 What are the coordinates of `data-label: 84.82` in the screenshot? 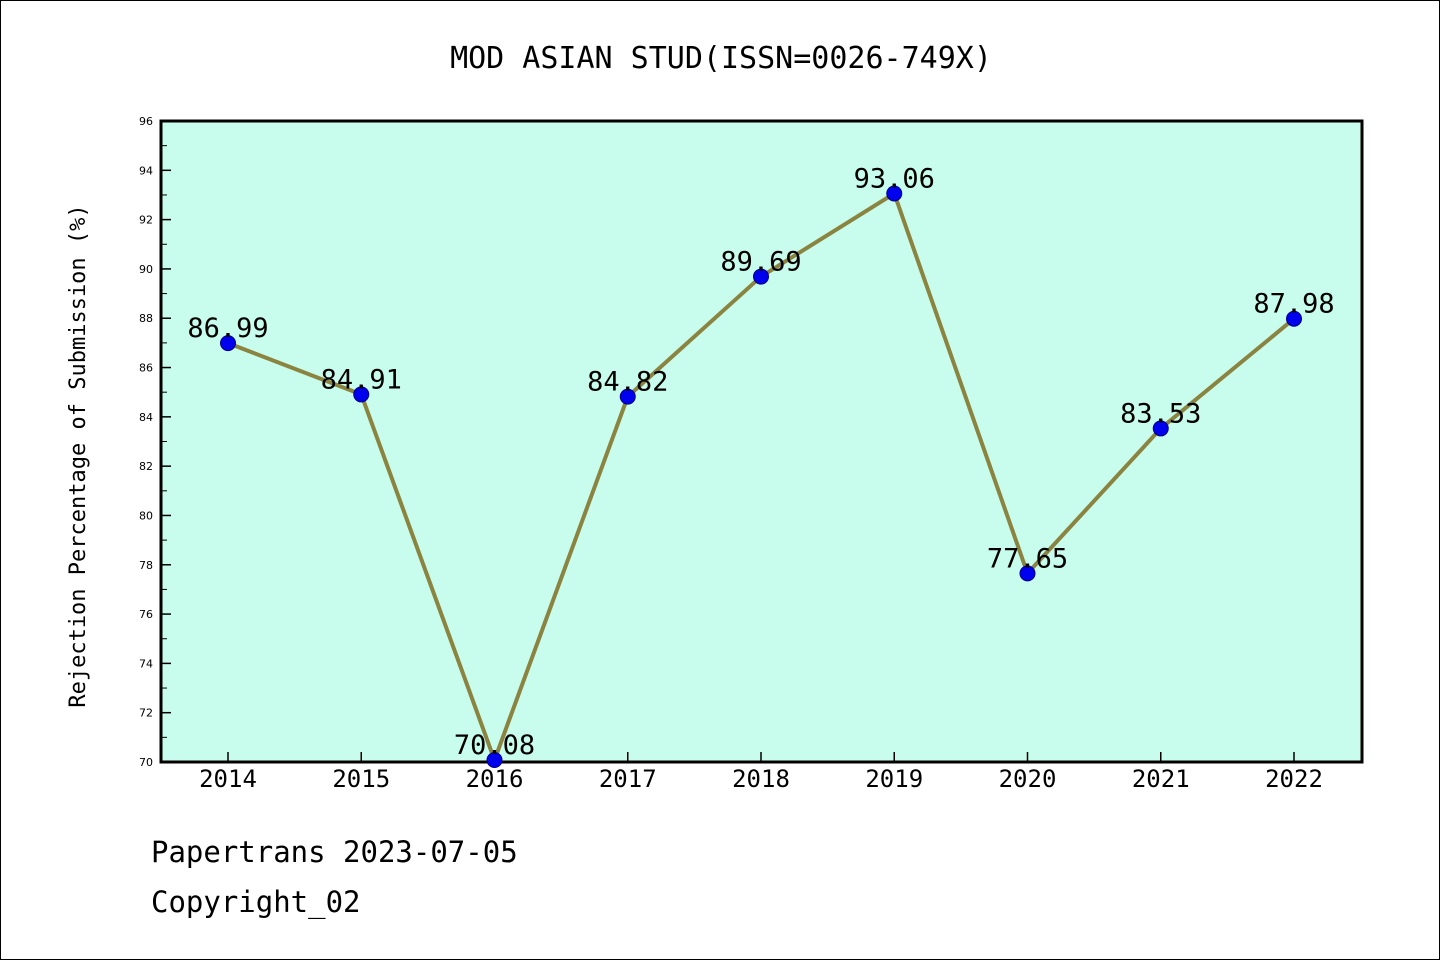 It's located at (627, 382).